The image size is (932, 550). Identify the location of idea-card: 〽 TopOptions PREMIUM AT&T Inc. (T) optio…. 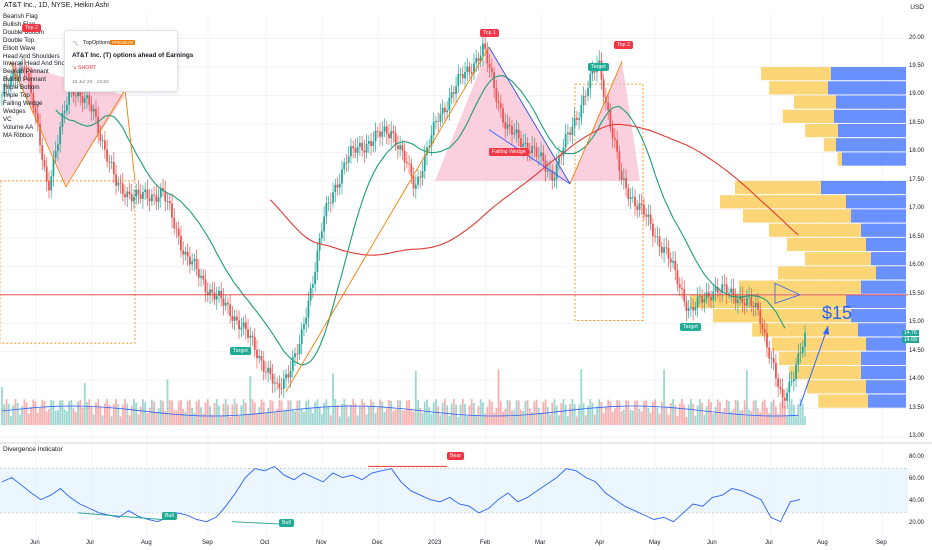
(128, 61).